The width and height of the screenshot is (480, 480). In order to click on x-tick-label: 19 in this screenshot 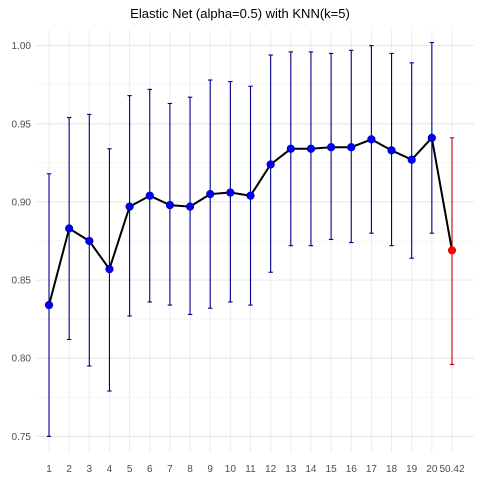, I will do `click(412, 469)`.